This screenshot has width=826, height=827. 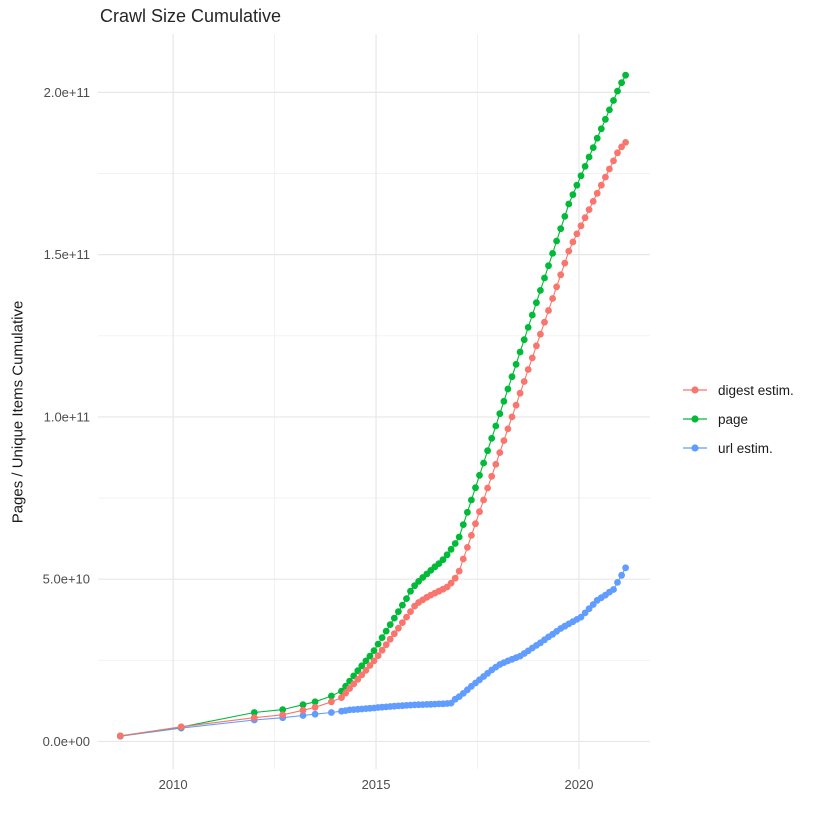 I want to click on x-tick-label: 2020, so click(x=579, y=784).